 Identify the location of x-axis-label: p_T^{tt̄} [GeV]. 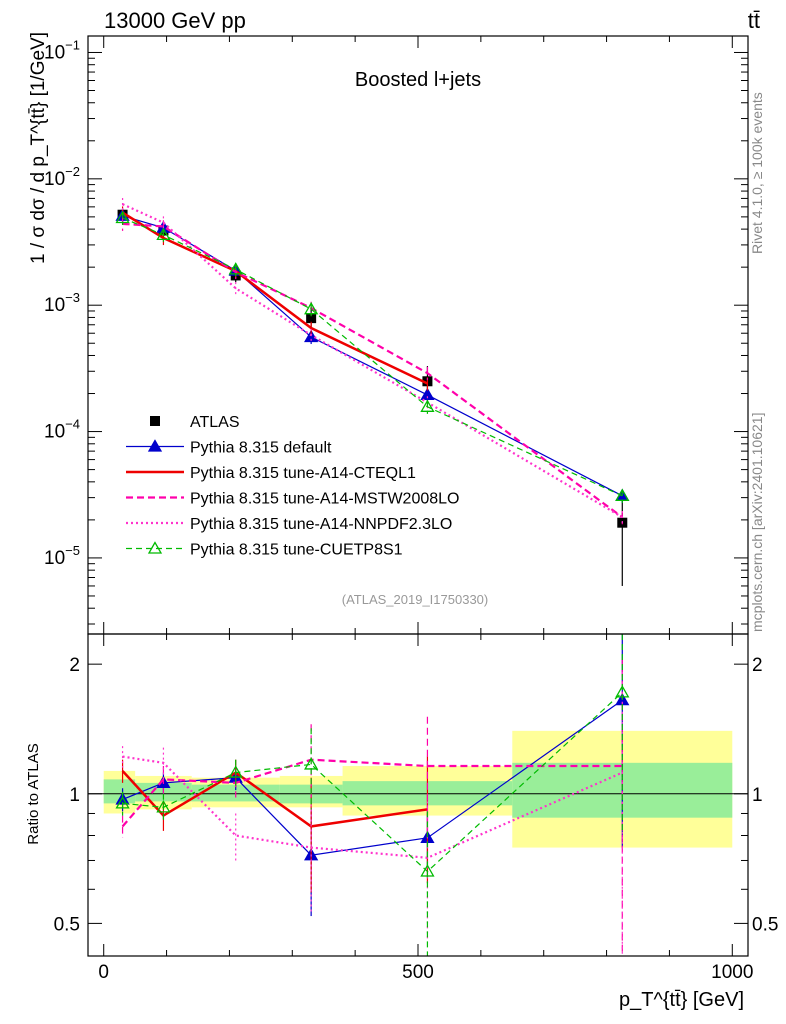
(681, 1000).